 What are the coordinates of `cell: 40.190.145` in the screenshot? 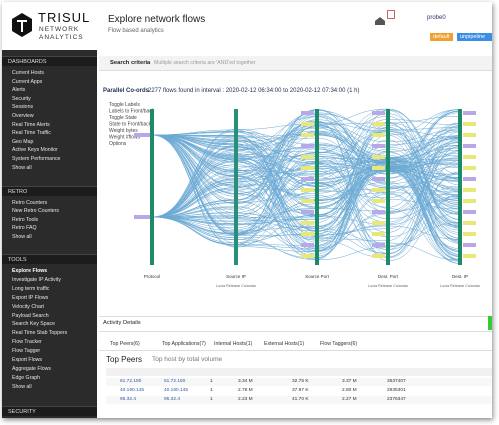 It's located at (176, 390).